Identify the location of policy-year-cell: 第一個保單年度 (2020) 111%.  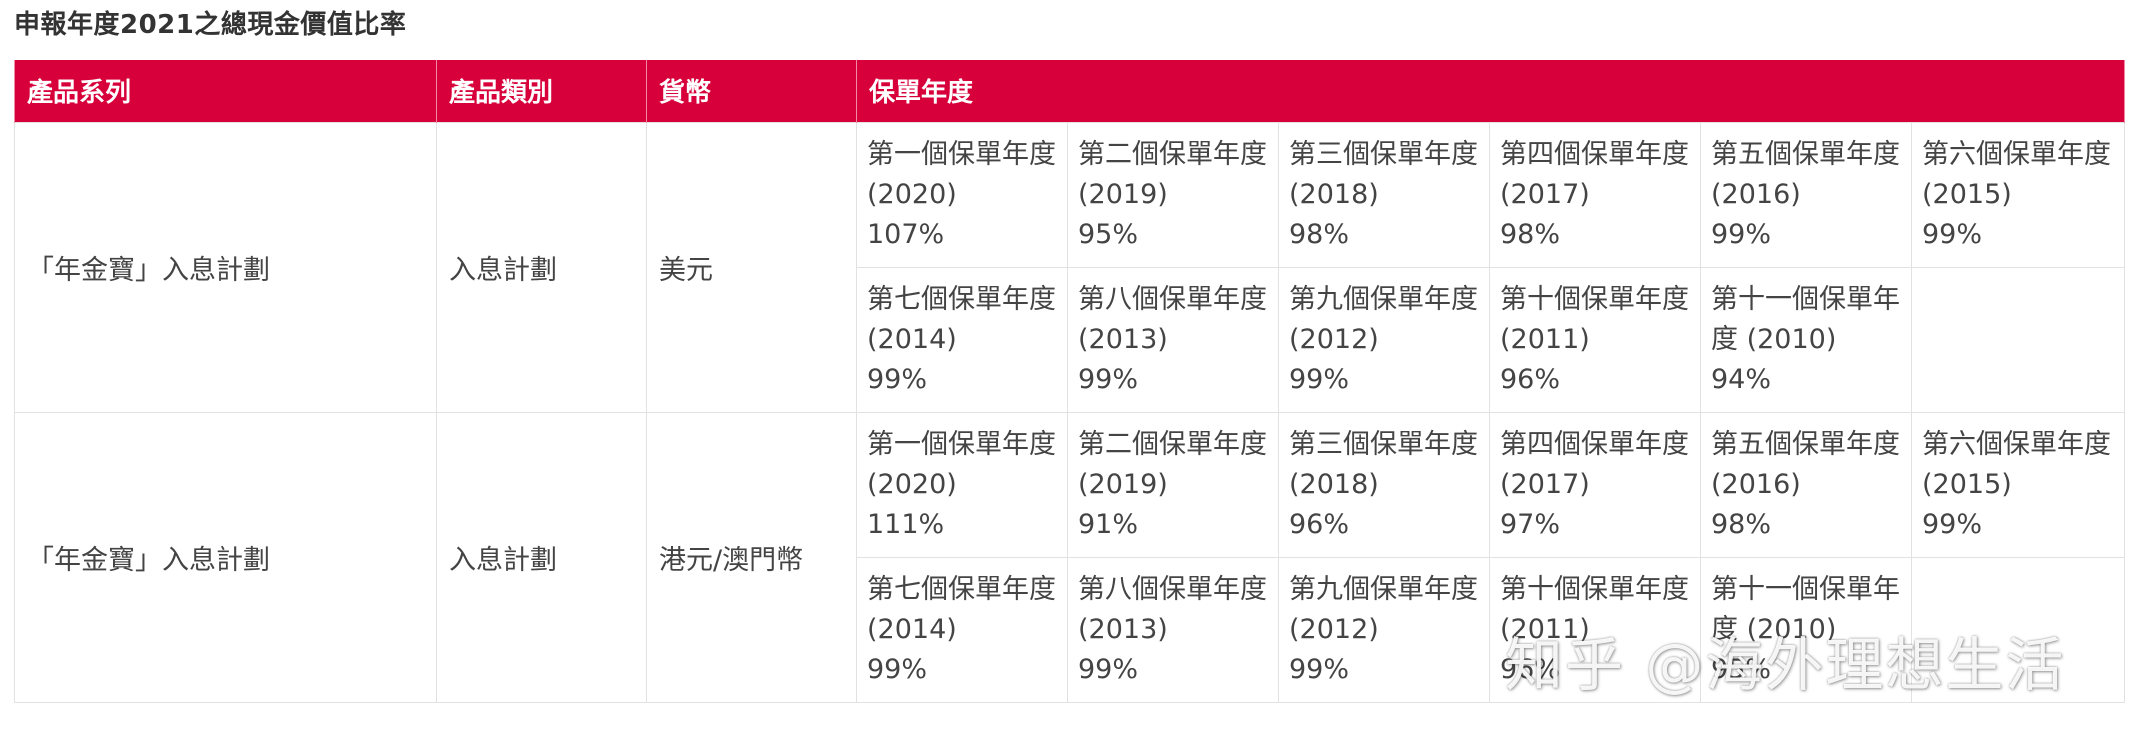
(962, 484).